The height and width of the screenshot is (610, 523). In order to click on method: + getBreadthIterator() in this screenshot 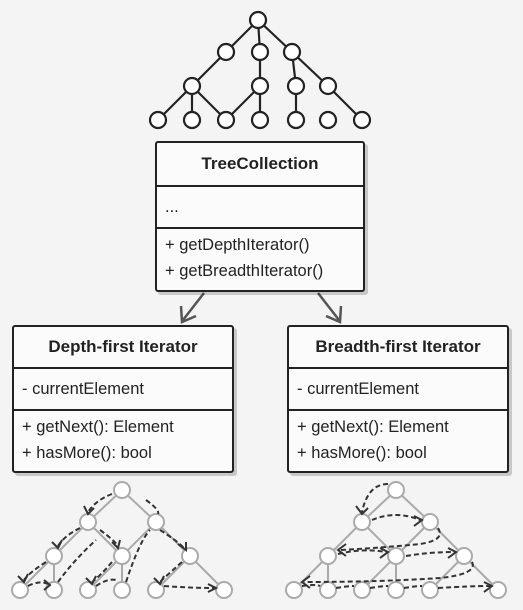, I will do `click(260, 271)`.